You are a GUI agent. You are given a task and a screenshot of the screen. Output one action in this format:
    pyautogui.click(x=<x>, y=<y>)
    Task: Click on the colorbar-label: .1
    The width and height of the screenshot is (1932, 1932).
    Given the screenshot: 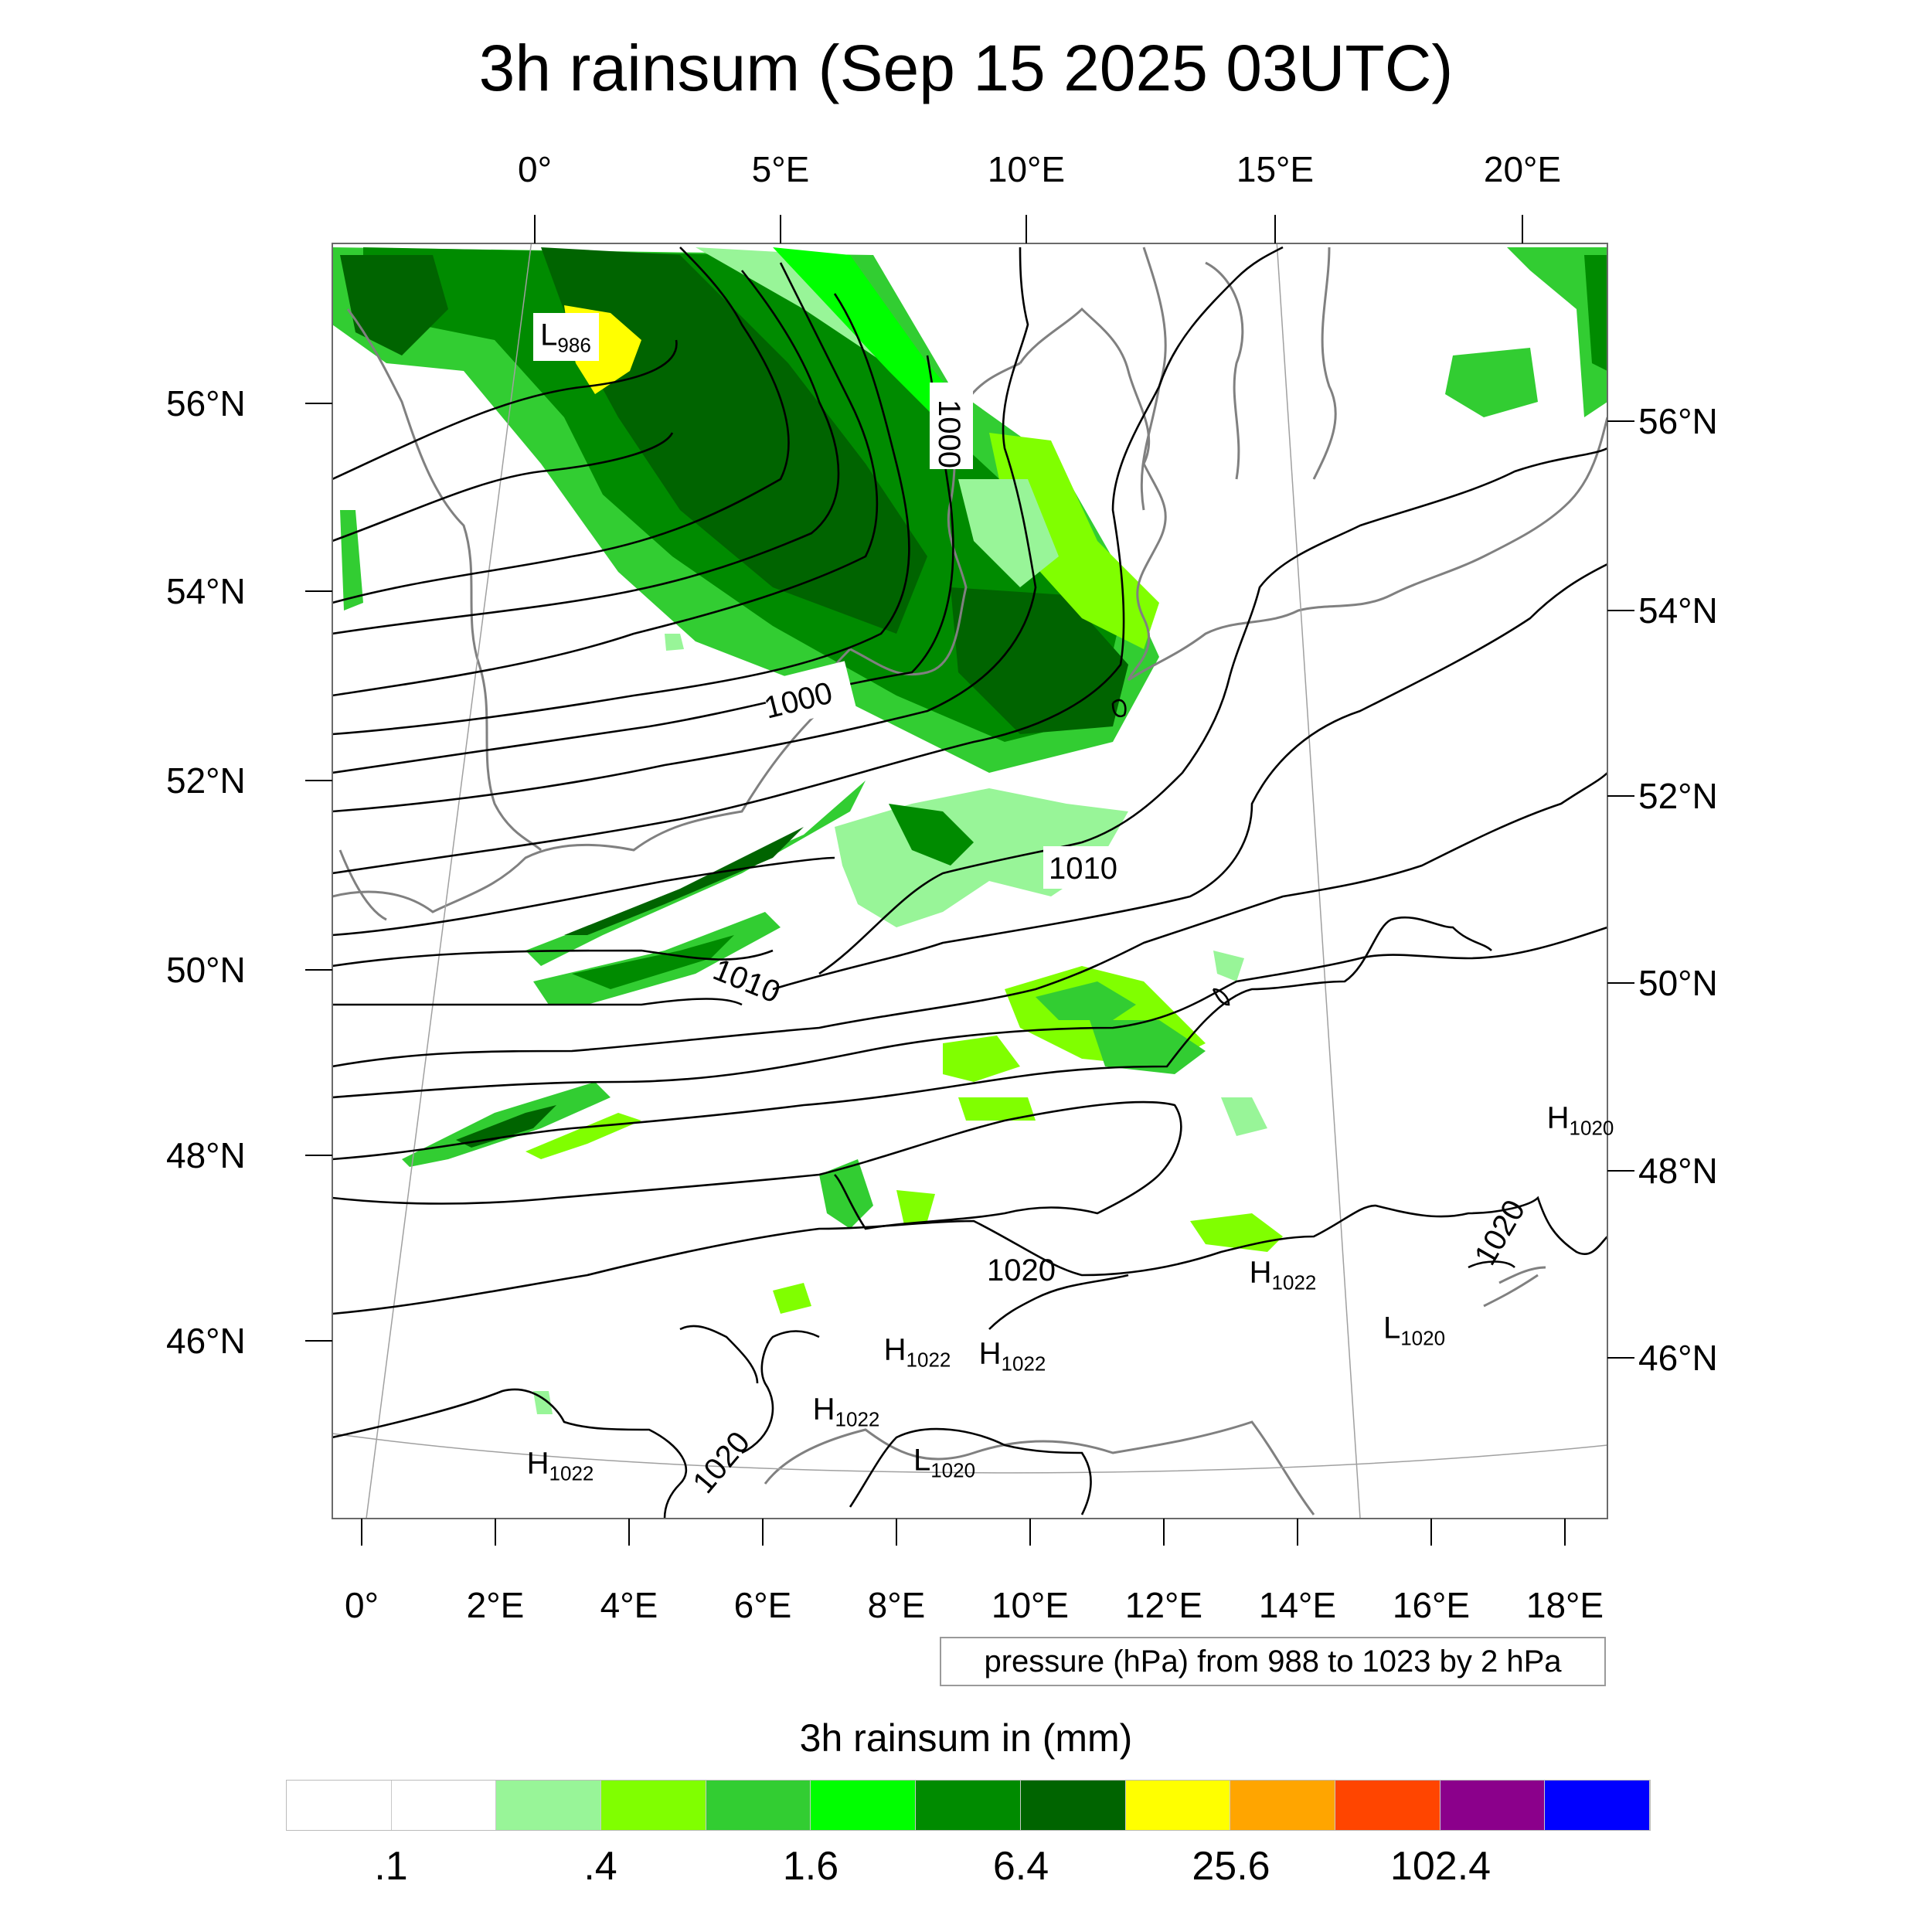 What is the action you would take?
    pyautogui.click(x=391, y=1867)
    